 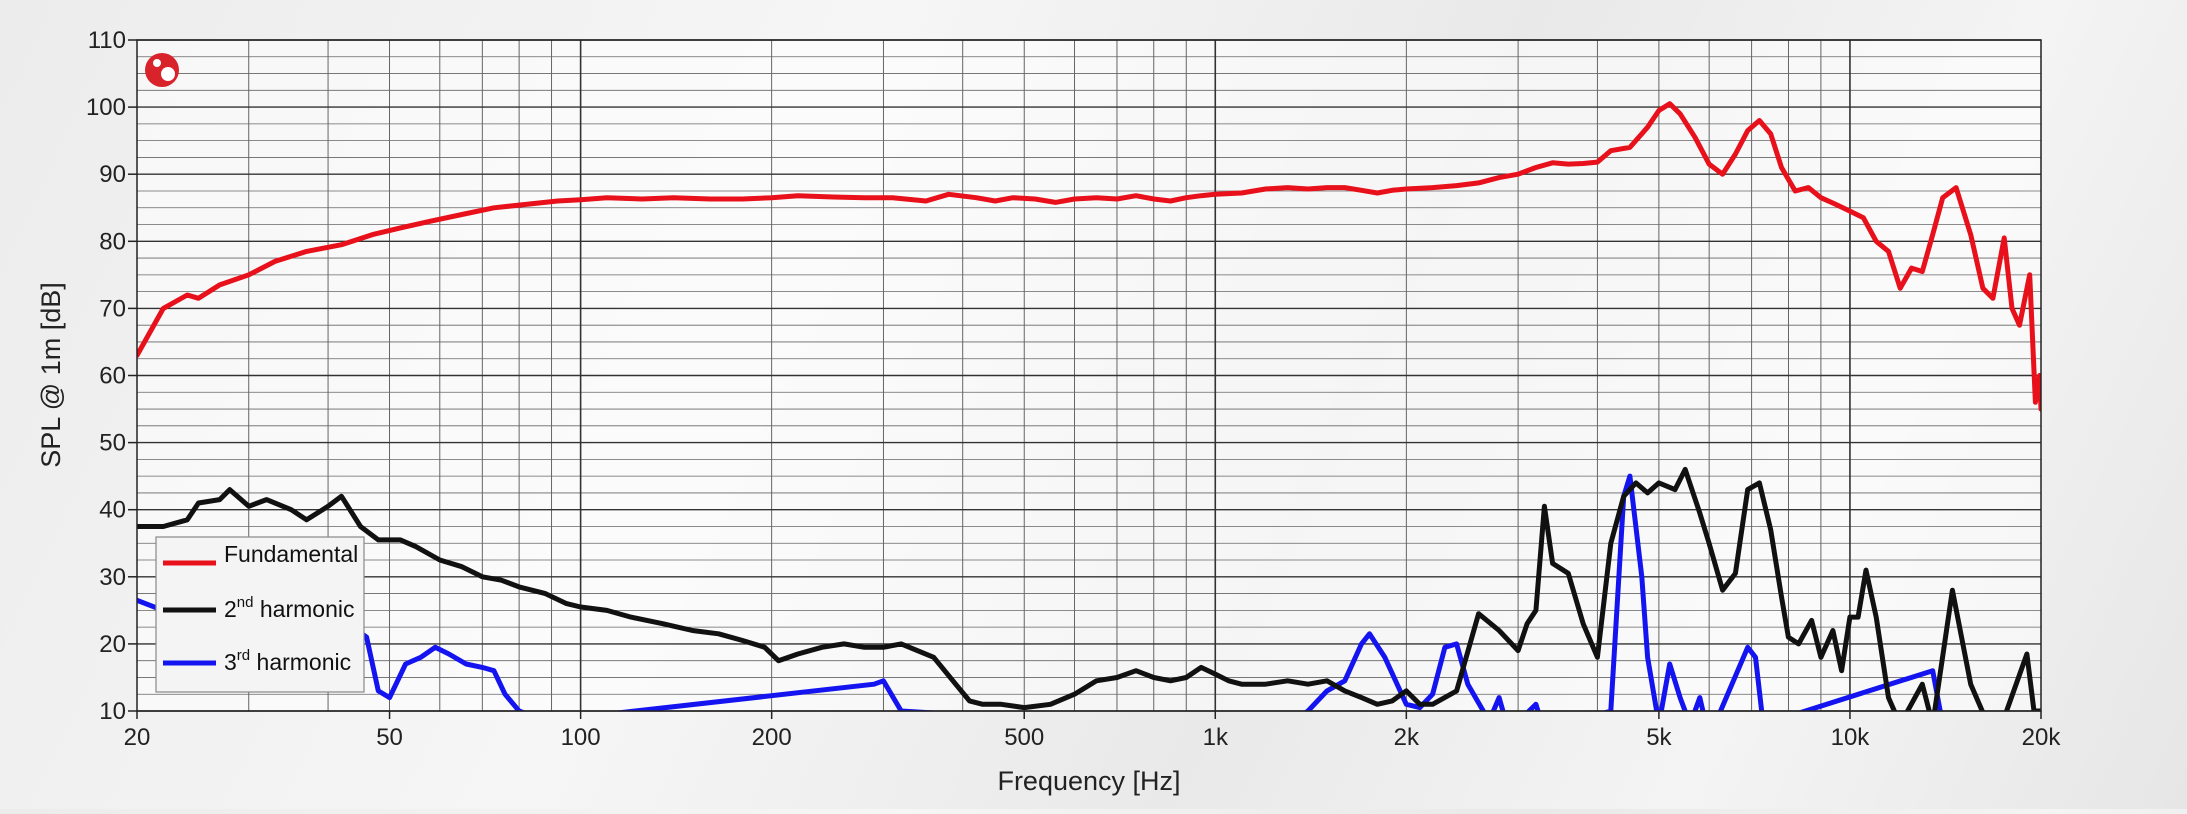 I want to click on x-tick-label-1k: 1k, so click(x=1216, y=737).